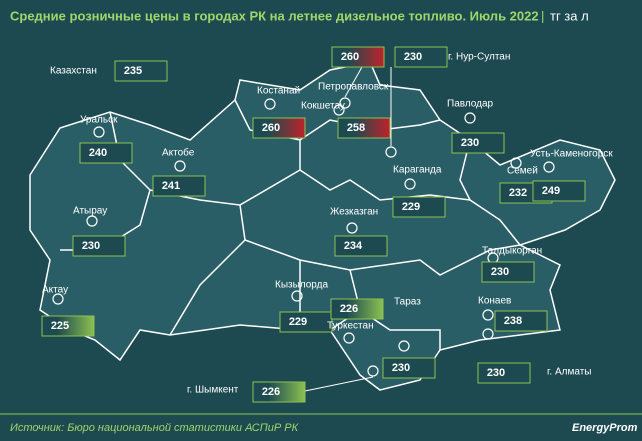 The width and height of the screenshot is (642, 441). I want to click on city-name: Атырау, so click(90, 211).